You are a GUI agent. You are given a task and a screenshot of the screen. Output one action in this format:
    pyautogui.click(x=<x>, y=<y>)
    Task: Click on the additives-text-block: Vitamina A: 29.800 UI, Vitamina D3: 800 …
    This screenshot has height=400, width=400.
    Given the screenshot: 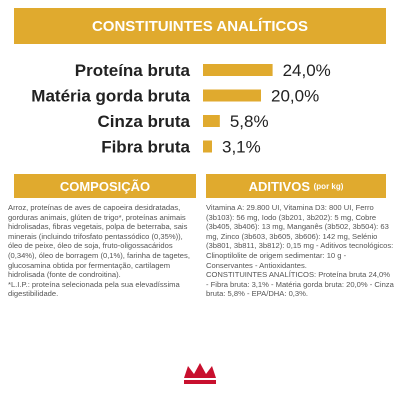 What is the action you would take?
    pyautogui.click(x=300, y=251)
    